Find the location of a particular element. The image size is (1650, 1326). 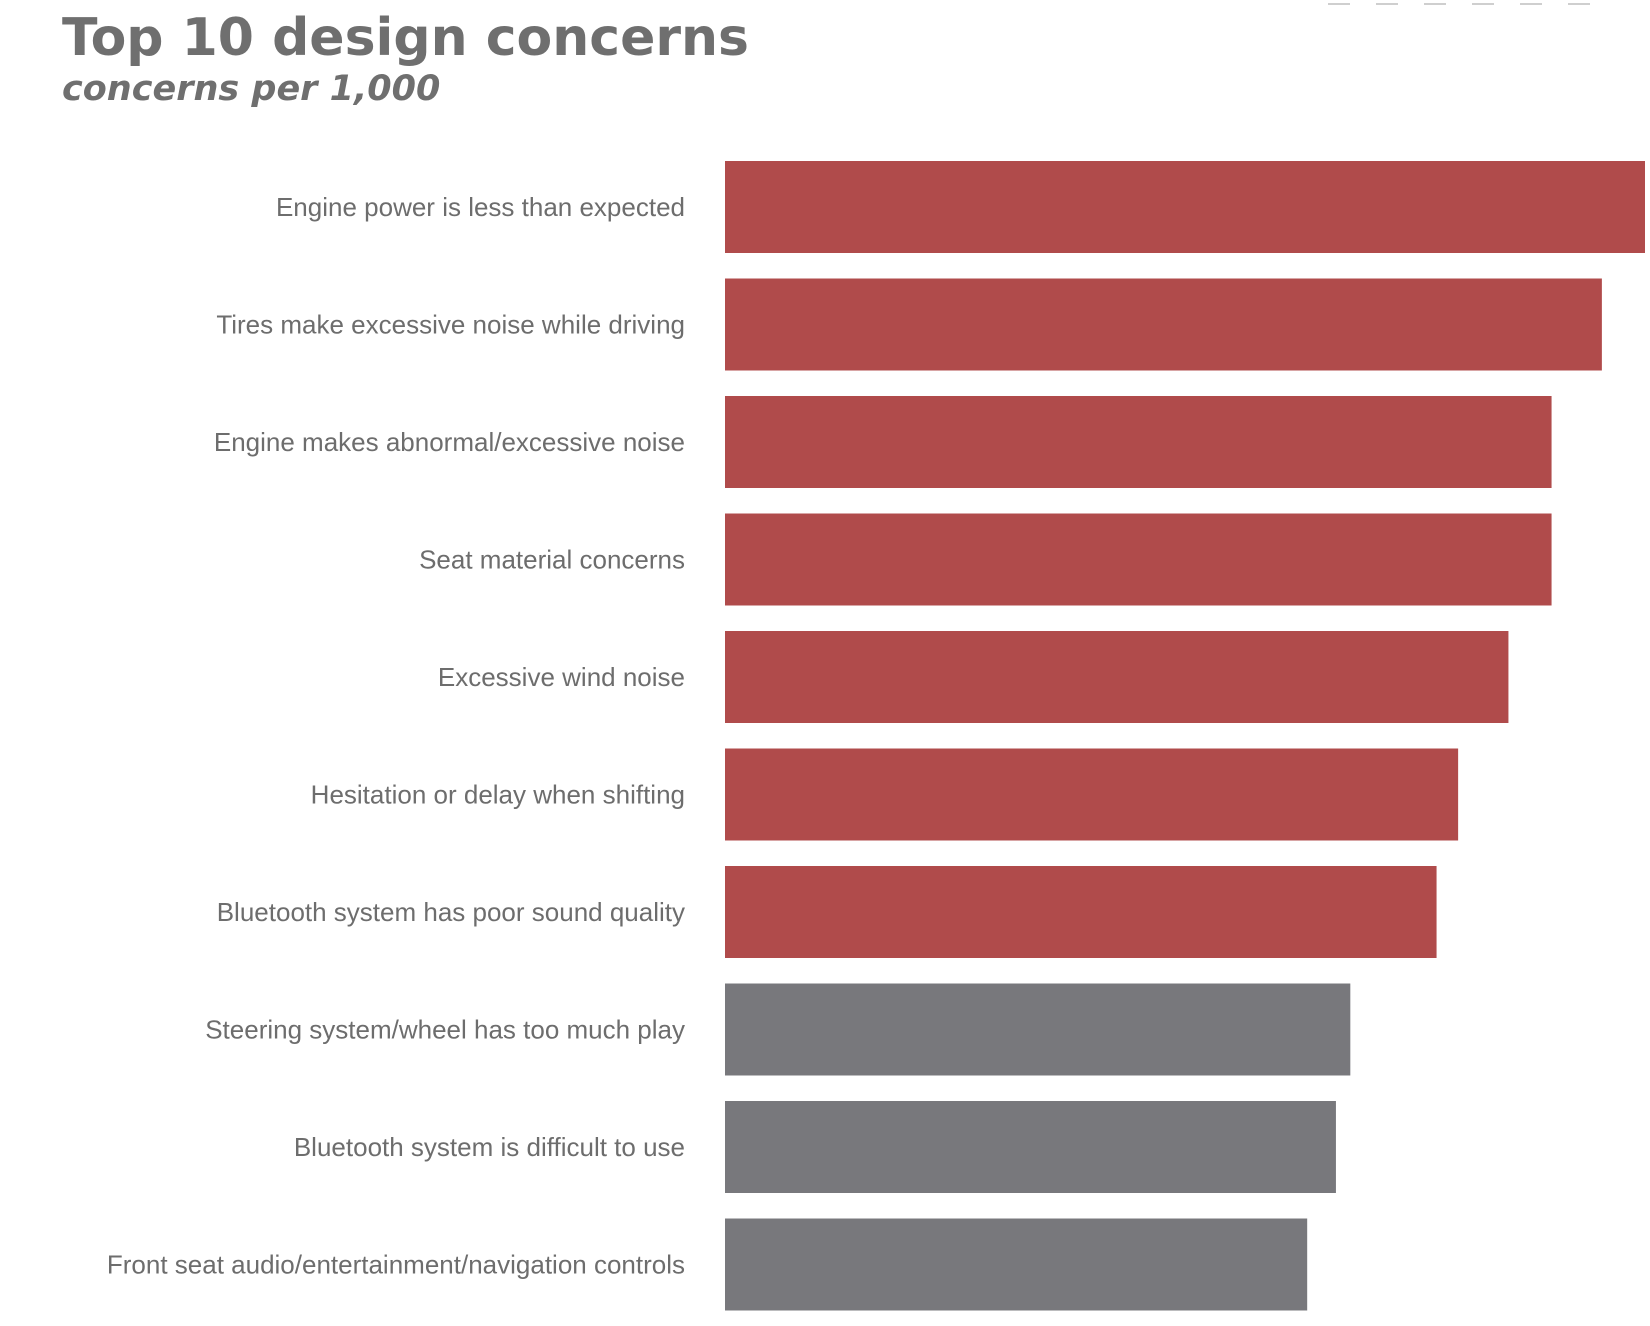

chart-toolbar is located at coordinates (1459, 4).